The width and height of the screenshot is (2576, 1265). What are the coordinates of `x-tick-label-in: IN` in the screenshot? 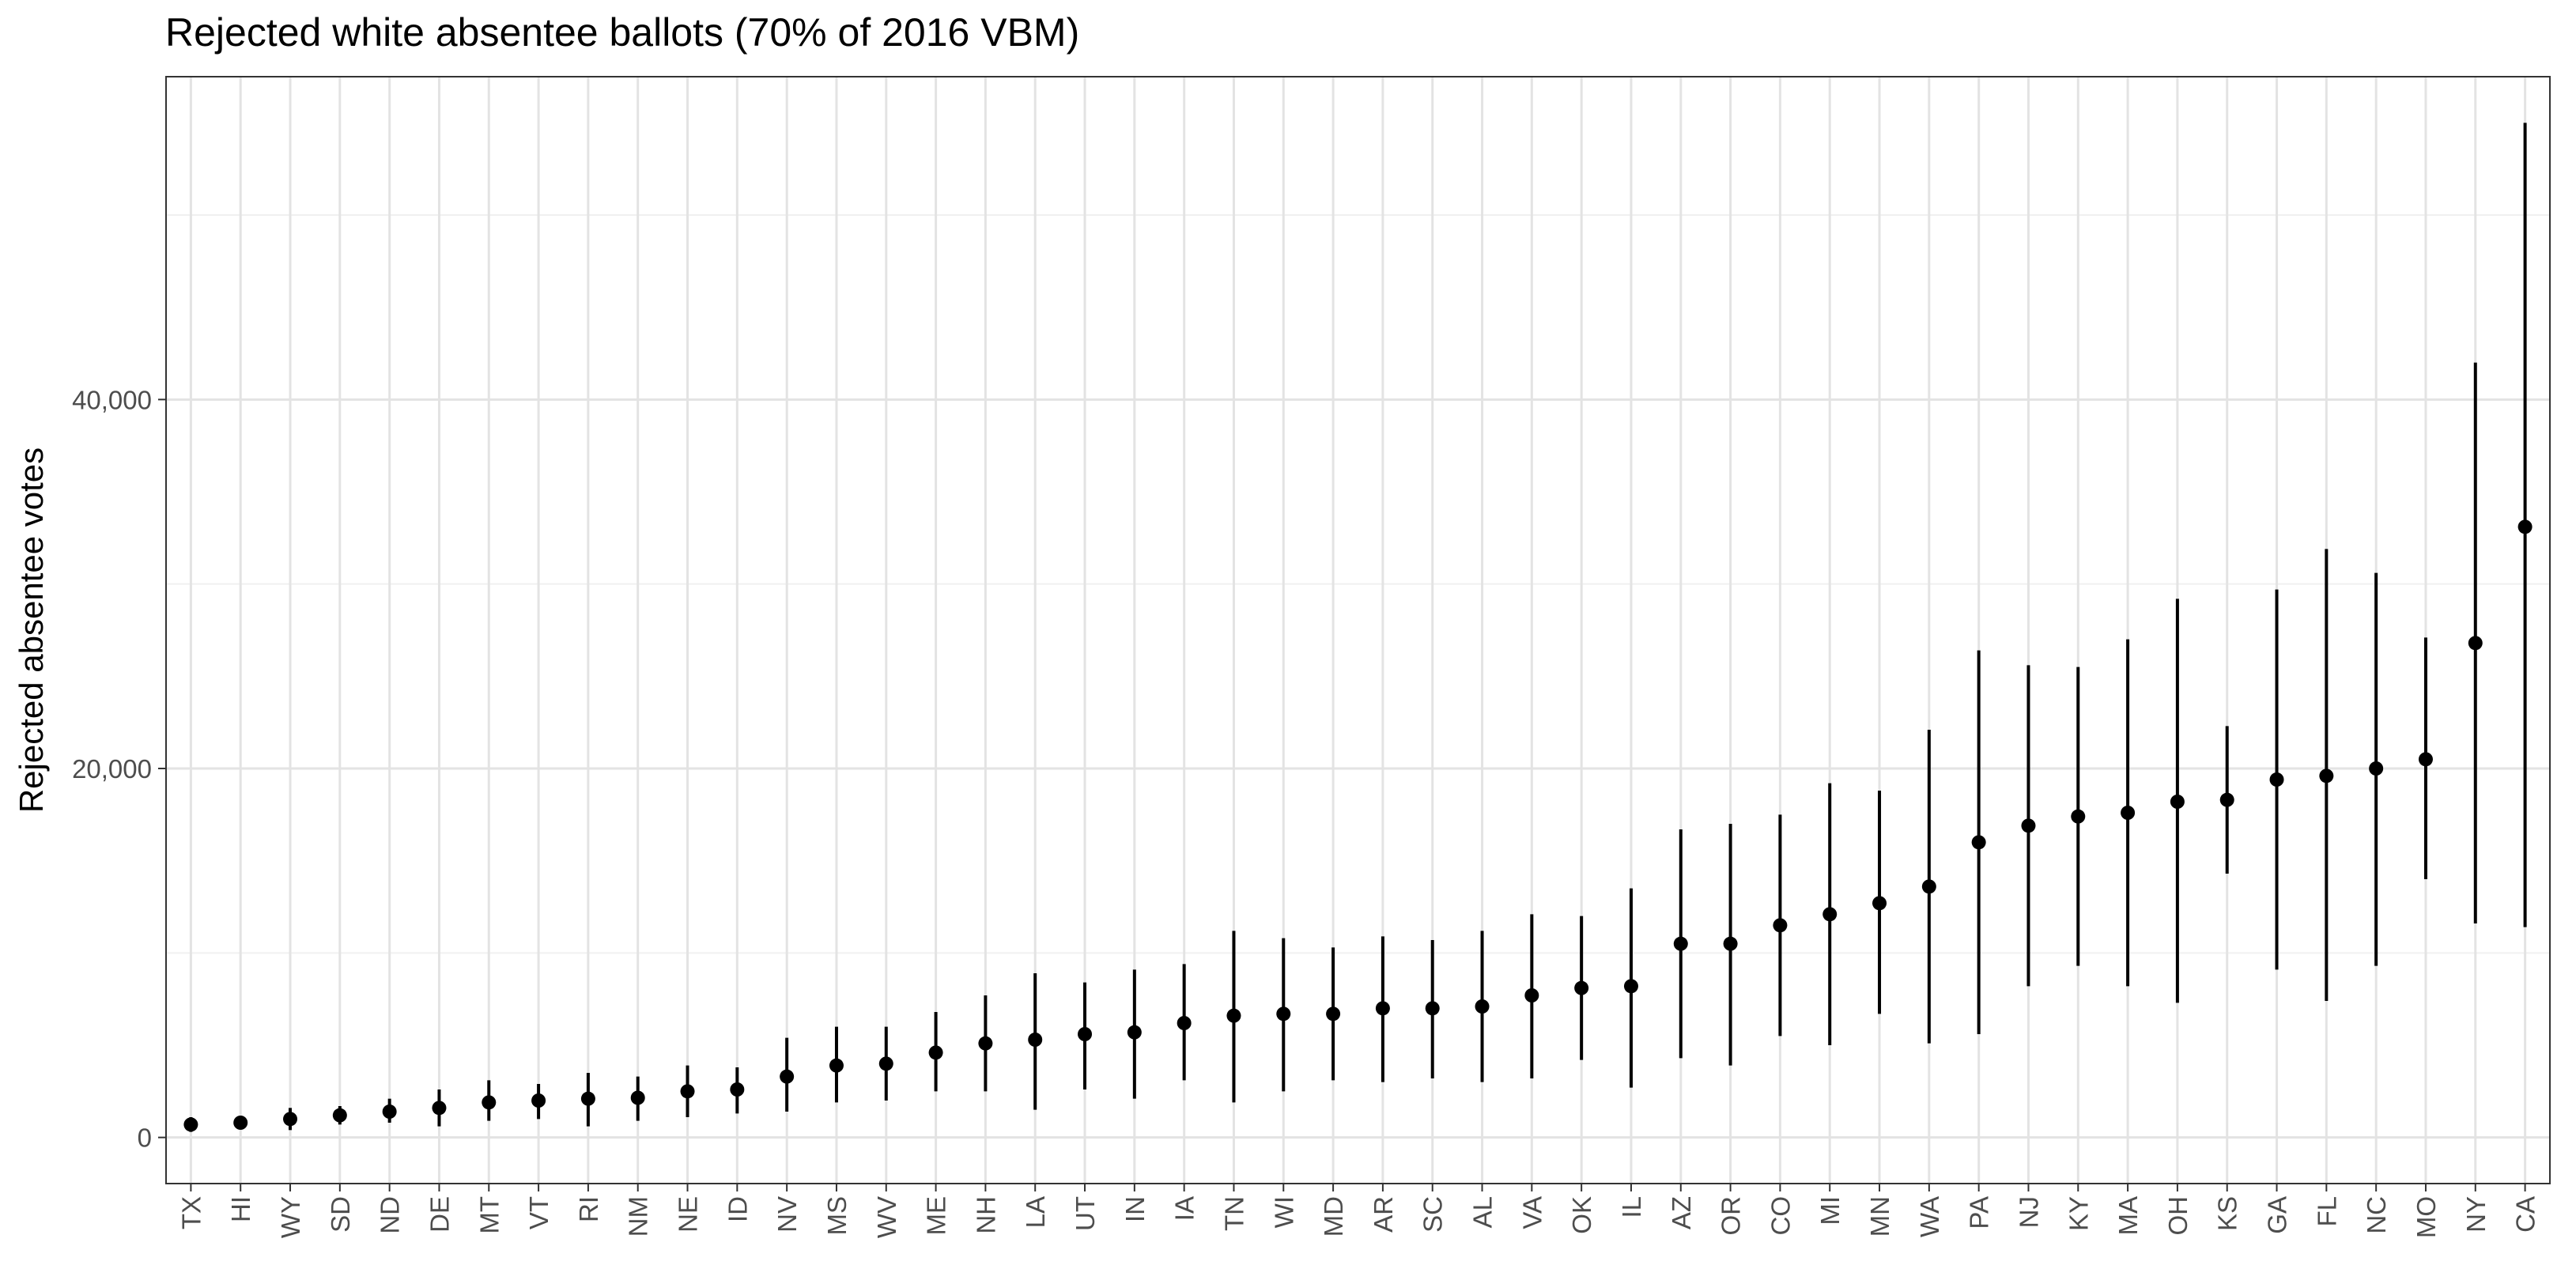 It's located at (1135, 1209).